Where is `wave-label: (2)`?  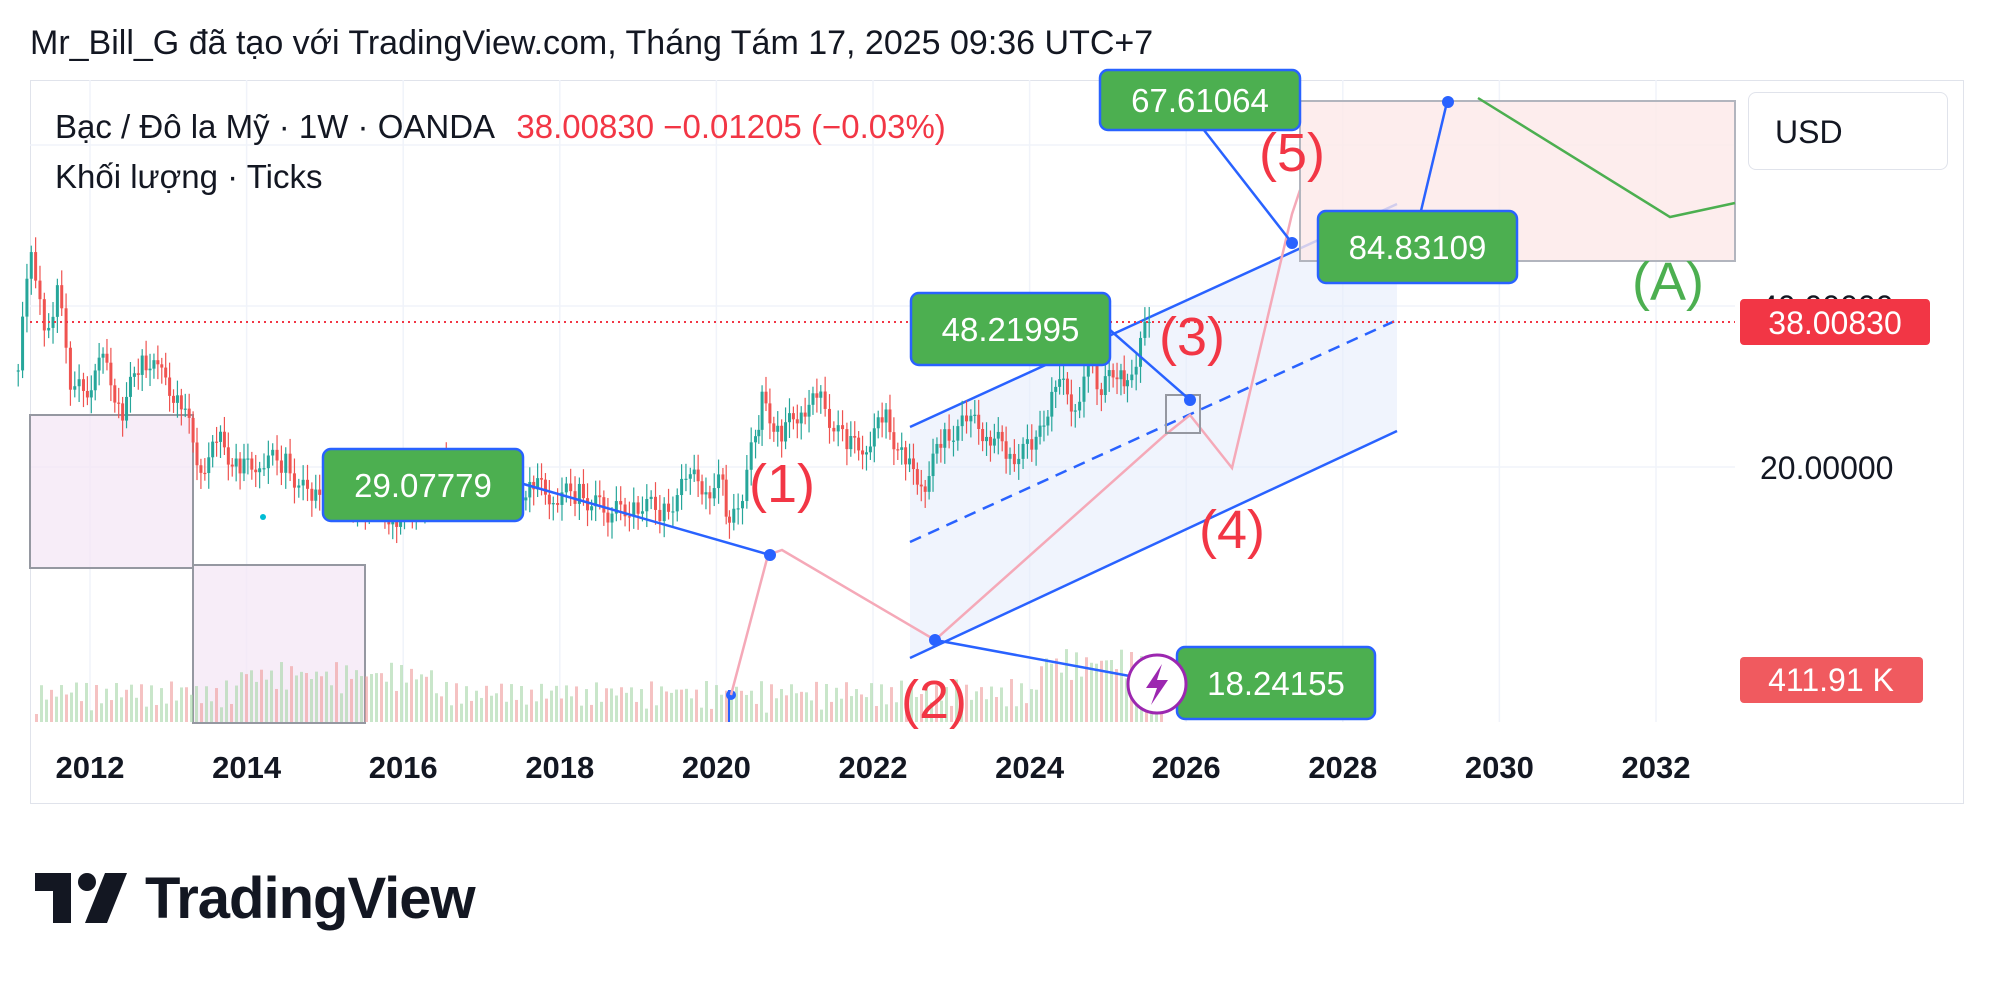 wave-label: (2) is located at coordinates (934, 700).